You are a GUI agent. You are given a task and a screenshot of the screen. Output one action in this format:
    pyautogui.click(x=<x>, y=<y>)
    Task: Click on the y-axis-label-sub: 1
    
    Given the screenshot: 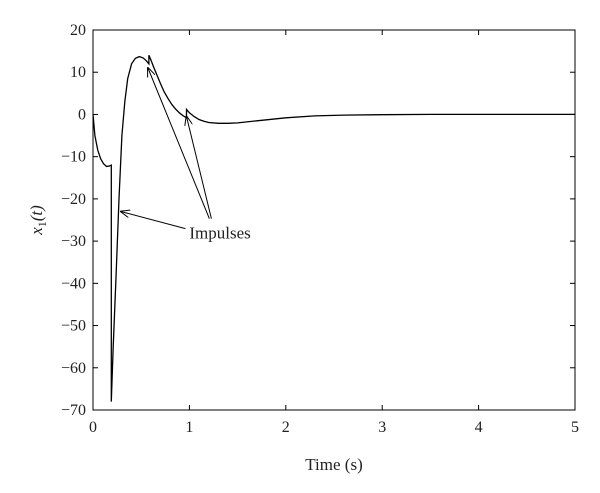 What is the action you would take?
    pyautogui.click(x=42, y=224)
    